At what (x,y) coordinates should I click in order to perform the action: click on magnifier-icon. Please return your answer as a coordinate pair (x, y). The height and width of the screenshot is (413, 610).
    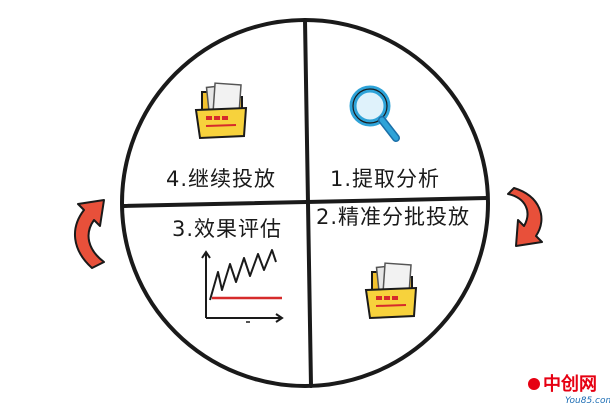
    Looking at the image, I should click on (374, 113).